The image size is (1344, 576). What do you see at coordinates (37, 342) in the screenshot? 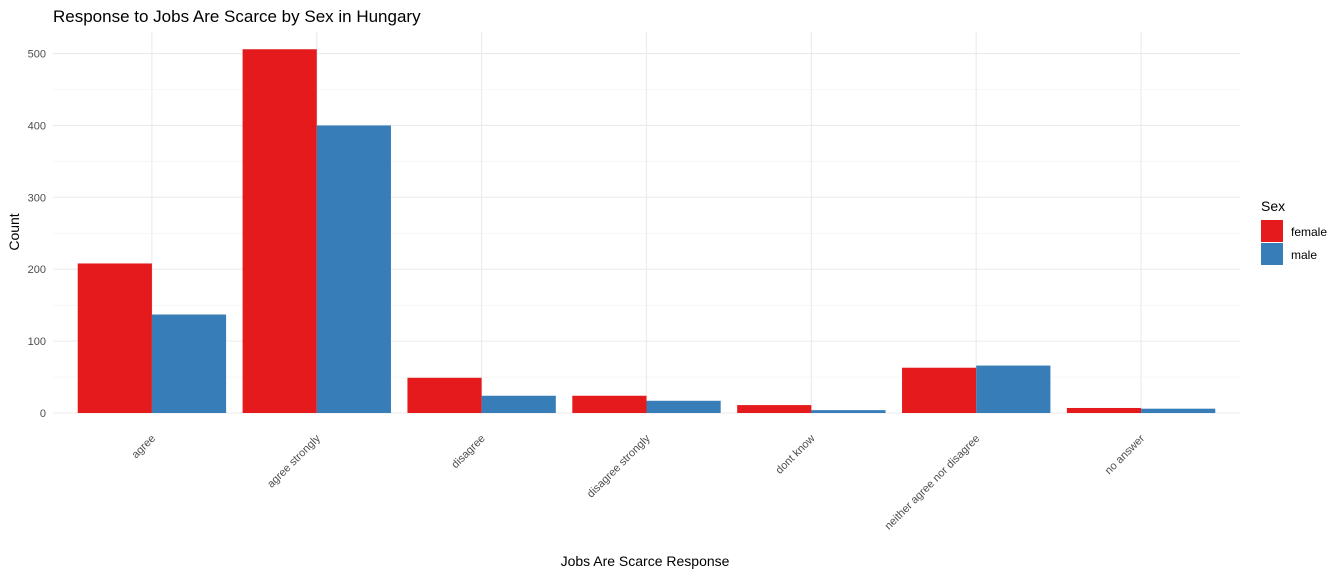
I see `y-tick-label: 100` at bounding box center [37, 342].